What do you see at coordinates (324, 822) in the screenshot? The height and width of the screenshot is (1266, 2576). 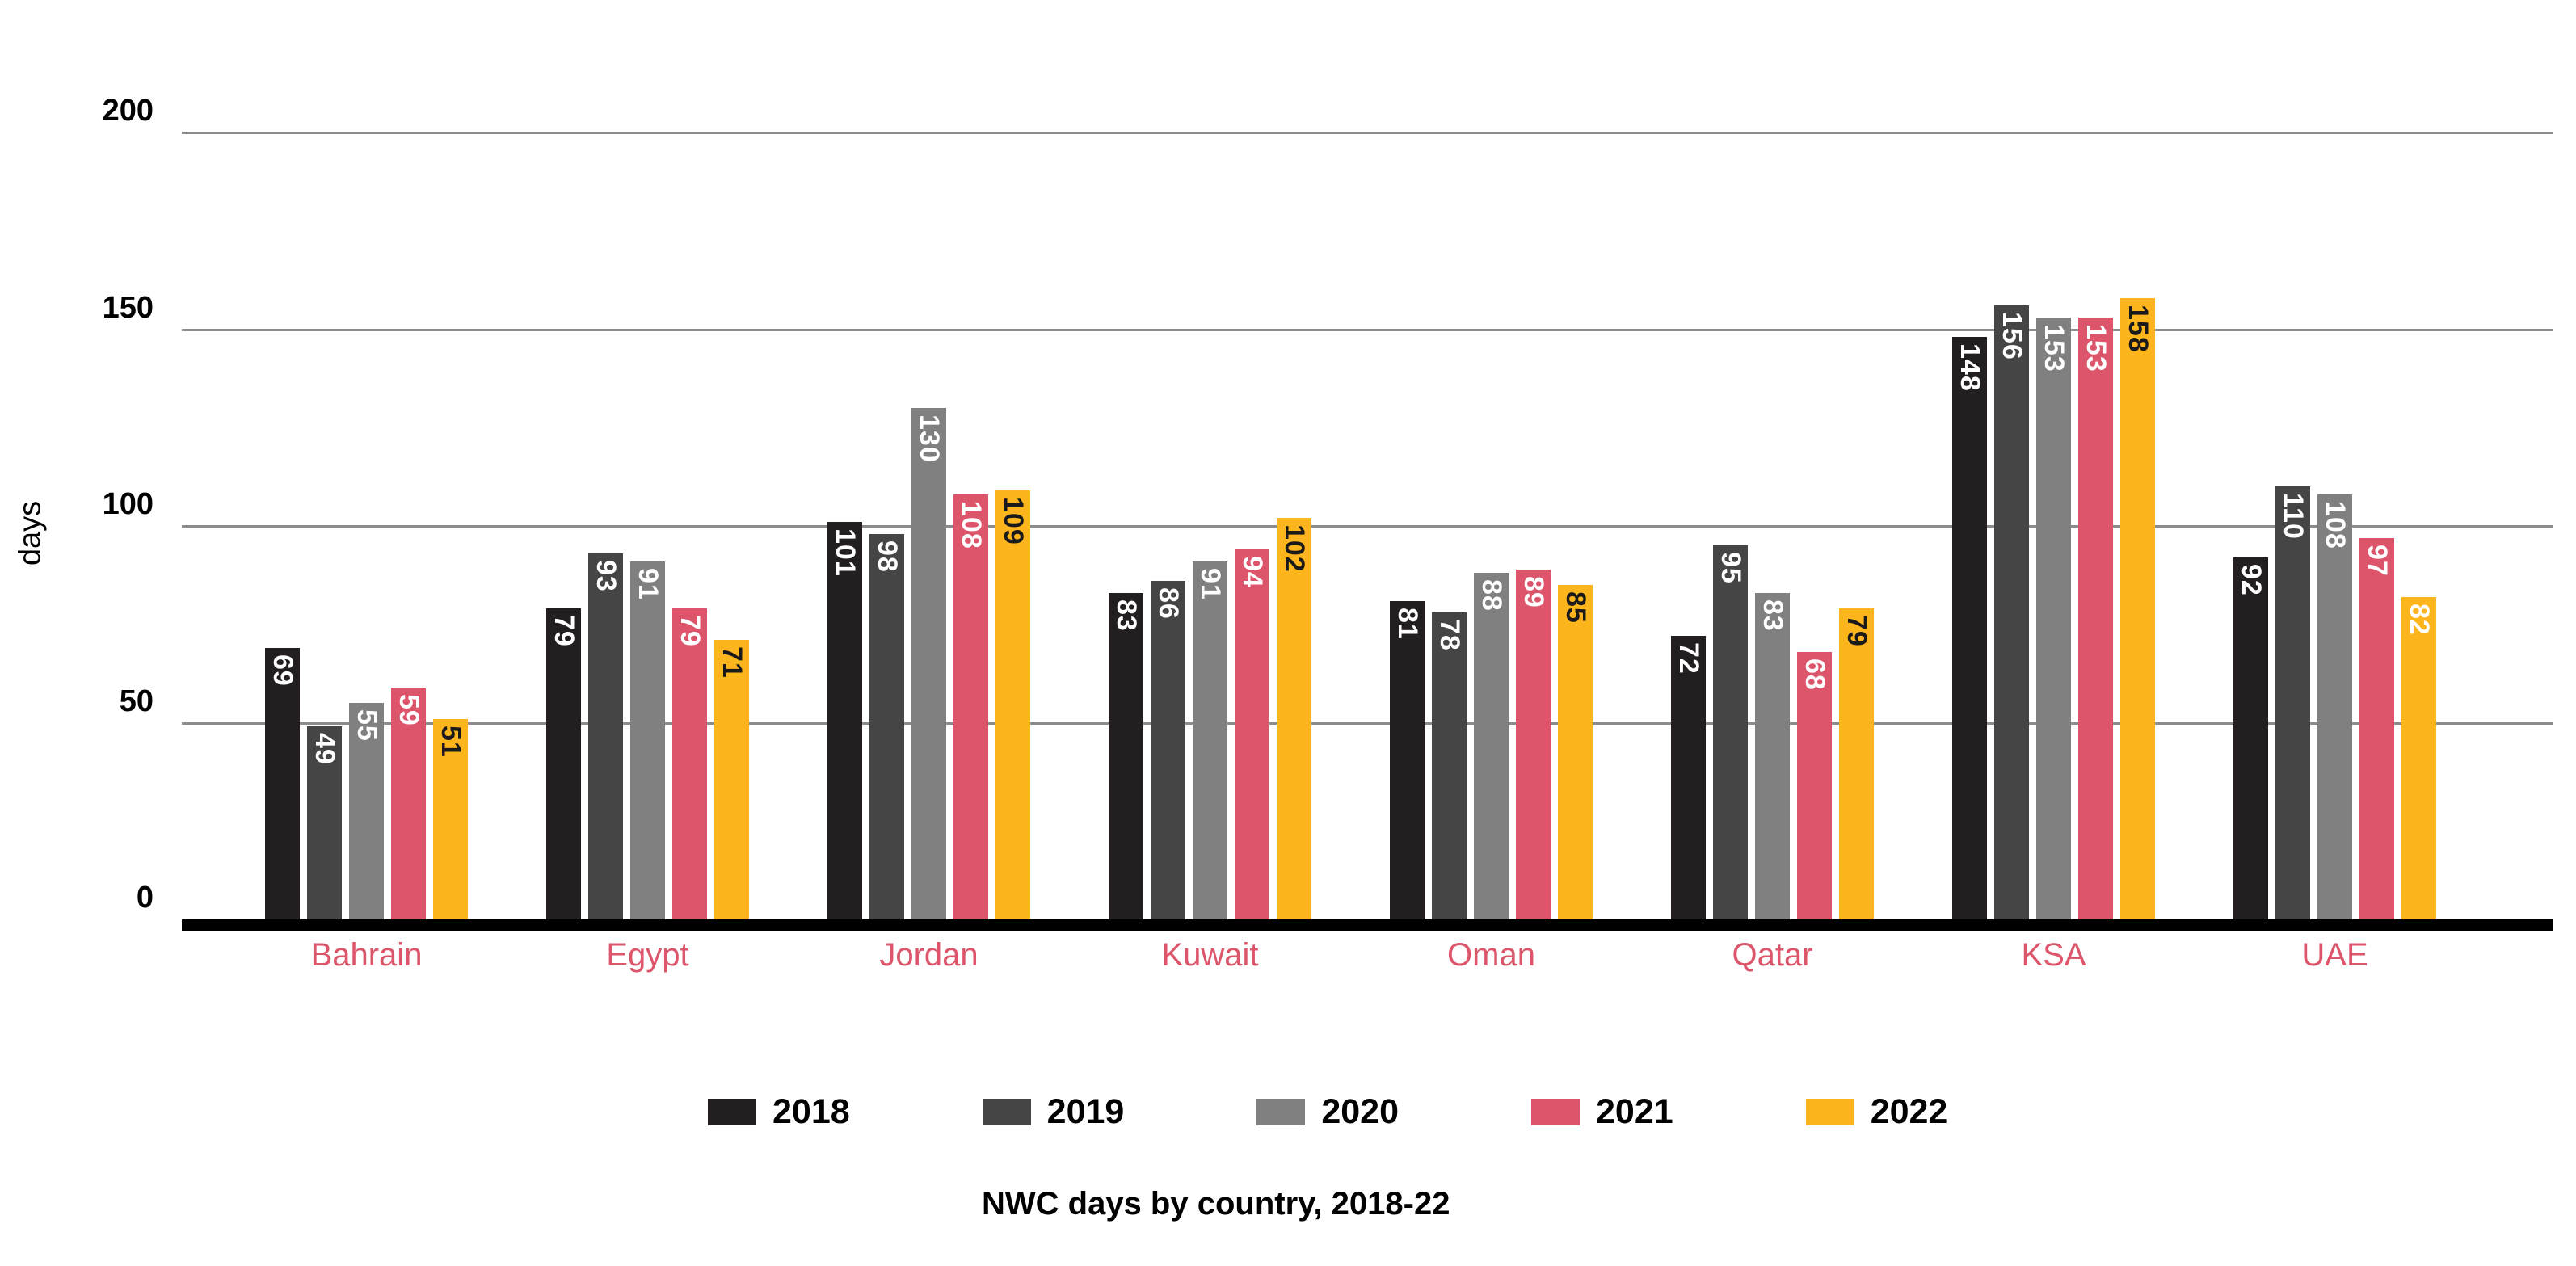 I see `bar-bahrain-2019: 49` at bounding box center [324, 822].